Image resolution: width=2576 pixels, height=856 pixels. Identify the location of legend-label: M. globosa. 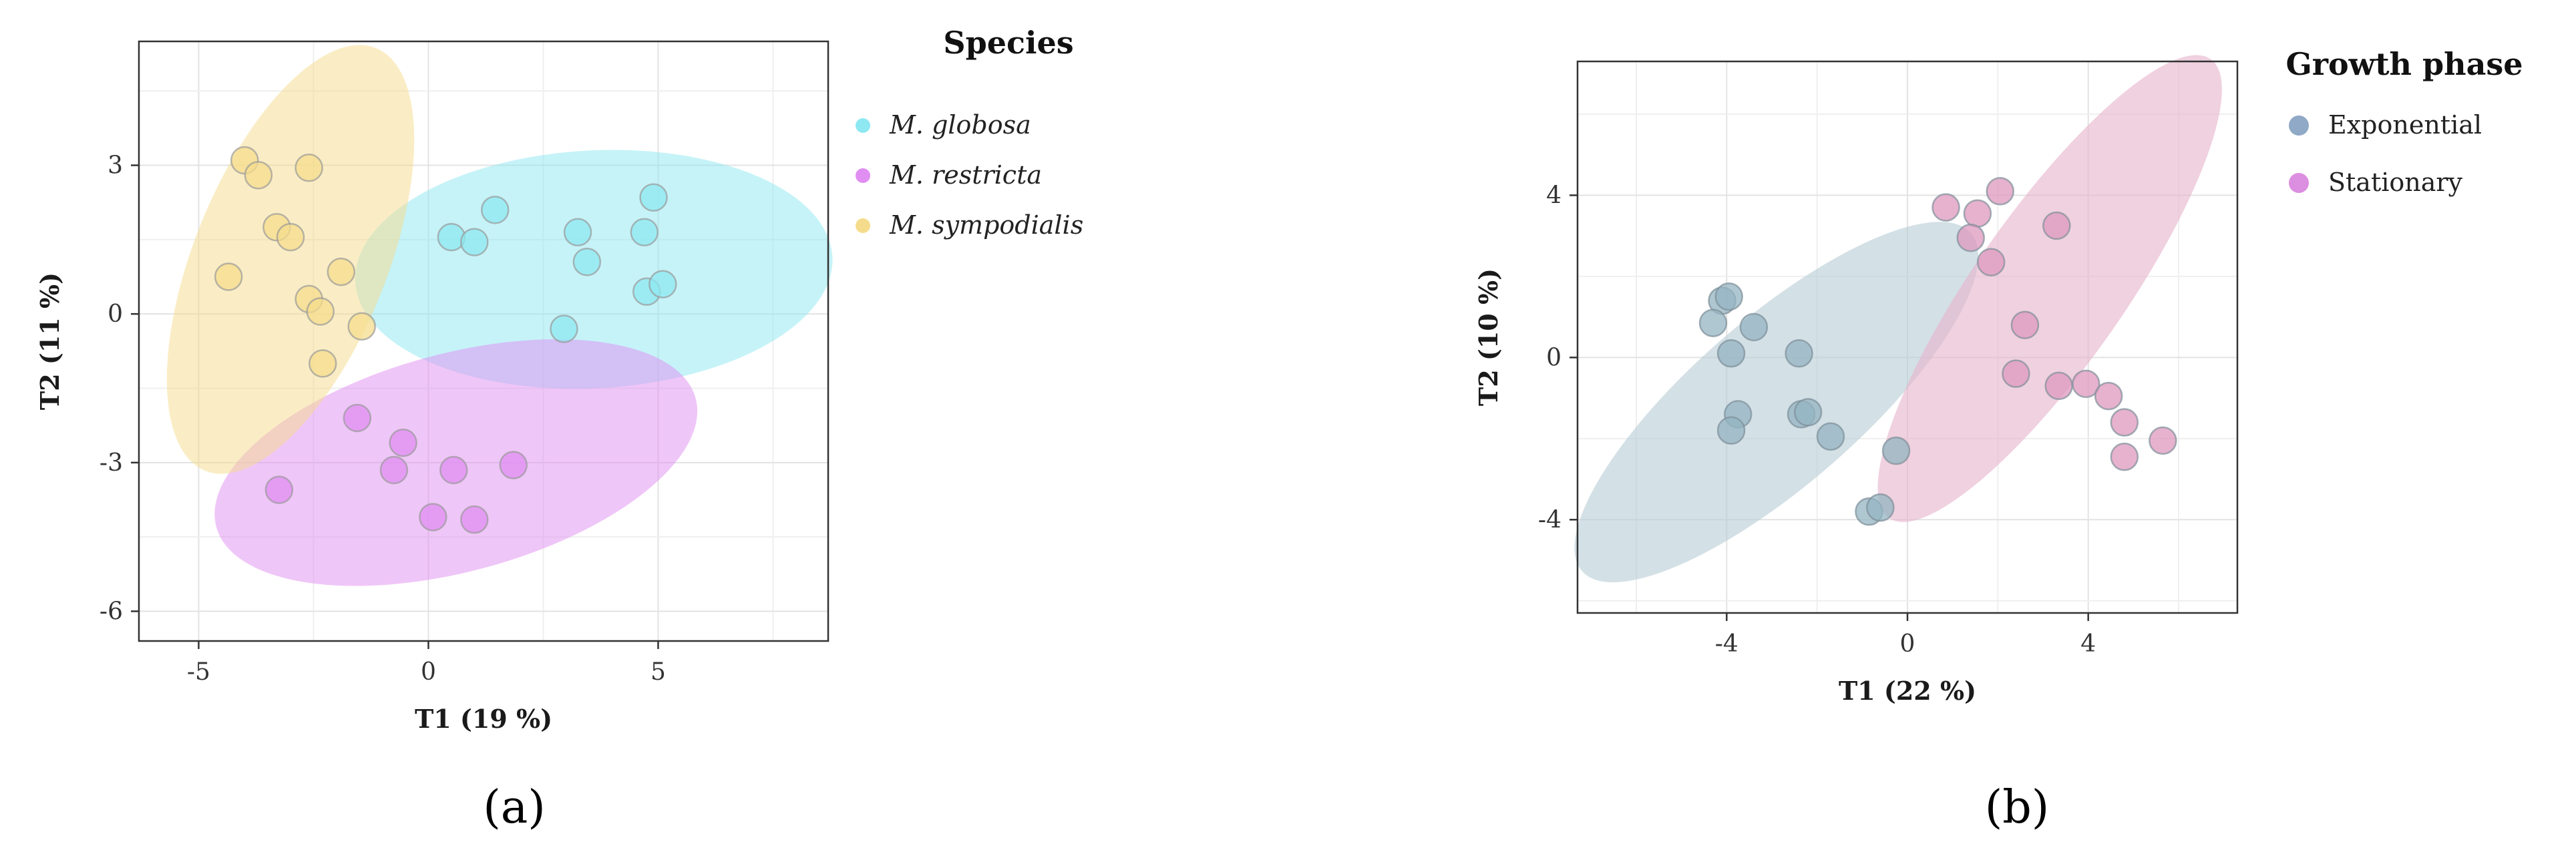
(960, 125).